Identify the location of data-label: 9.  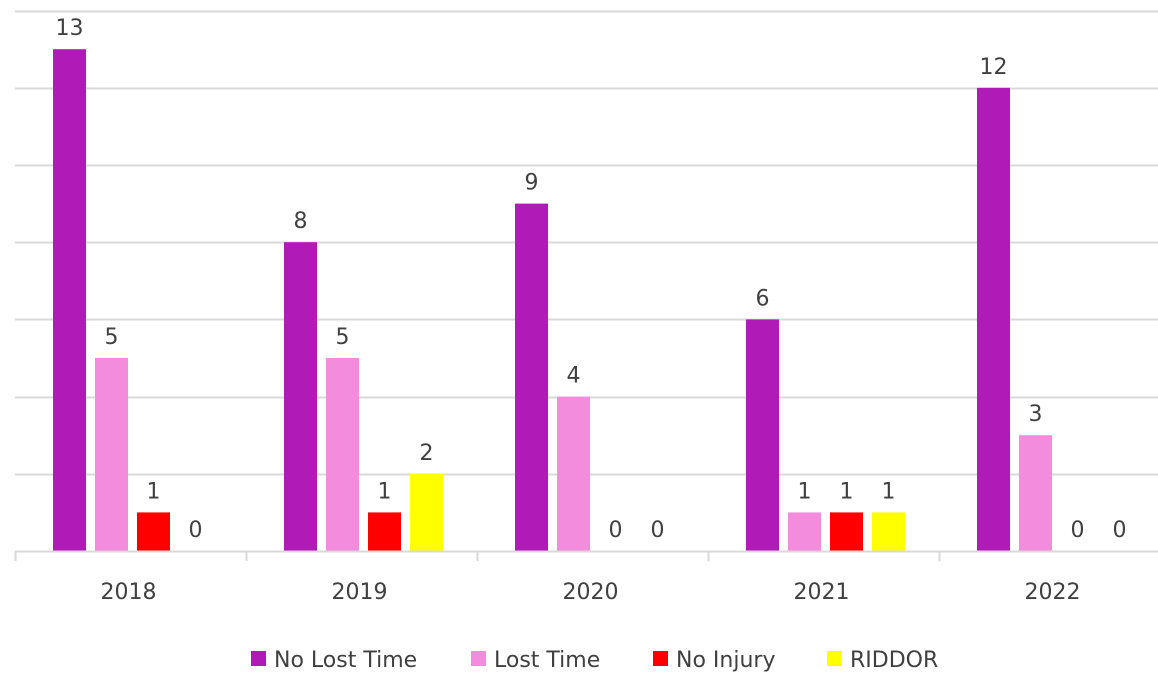
(532, 183).